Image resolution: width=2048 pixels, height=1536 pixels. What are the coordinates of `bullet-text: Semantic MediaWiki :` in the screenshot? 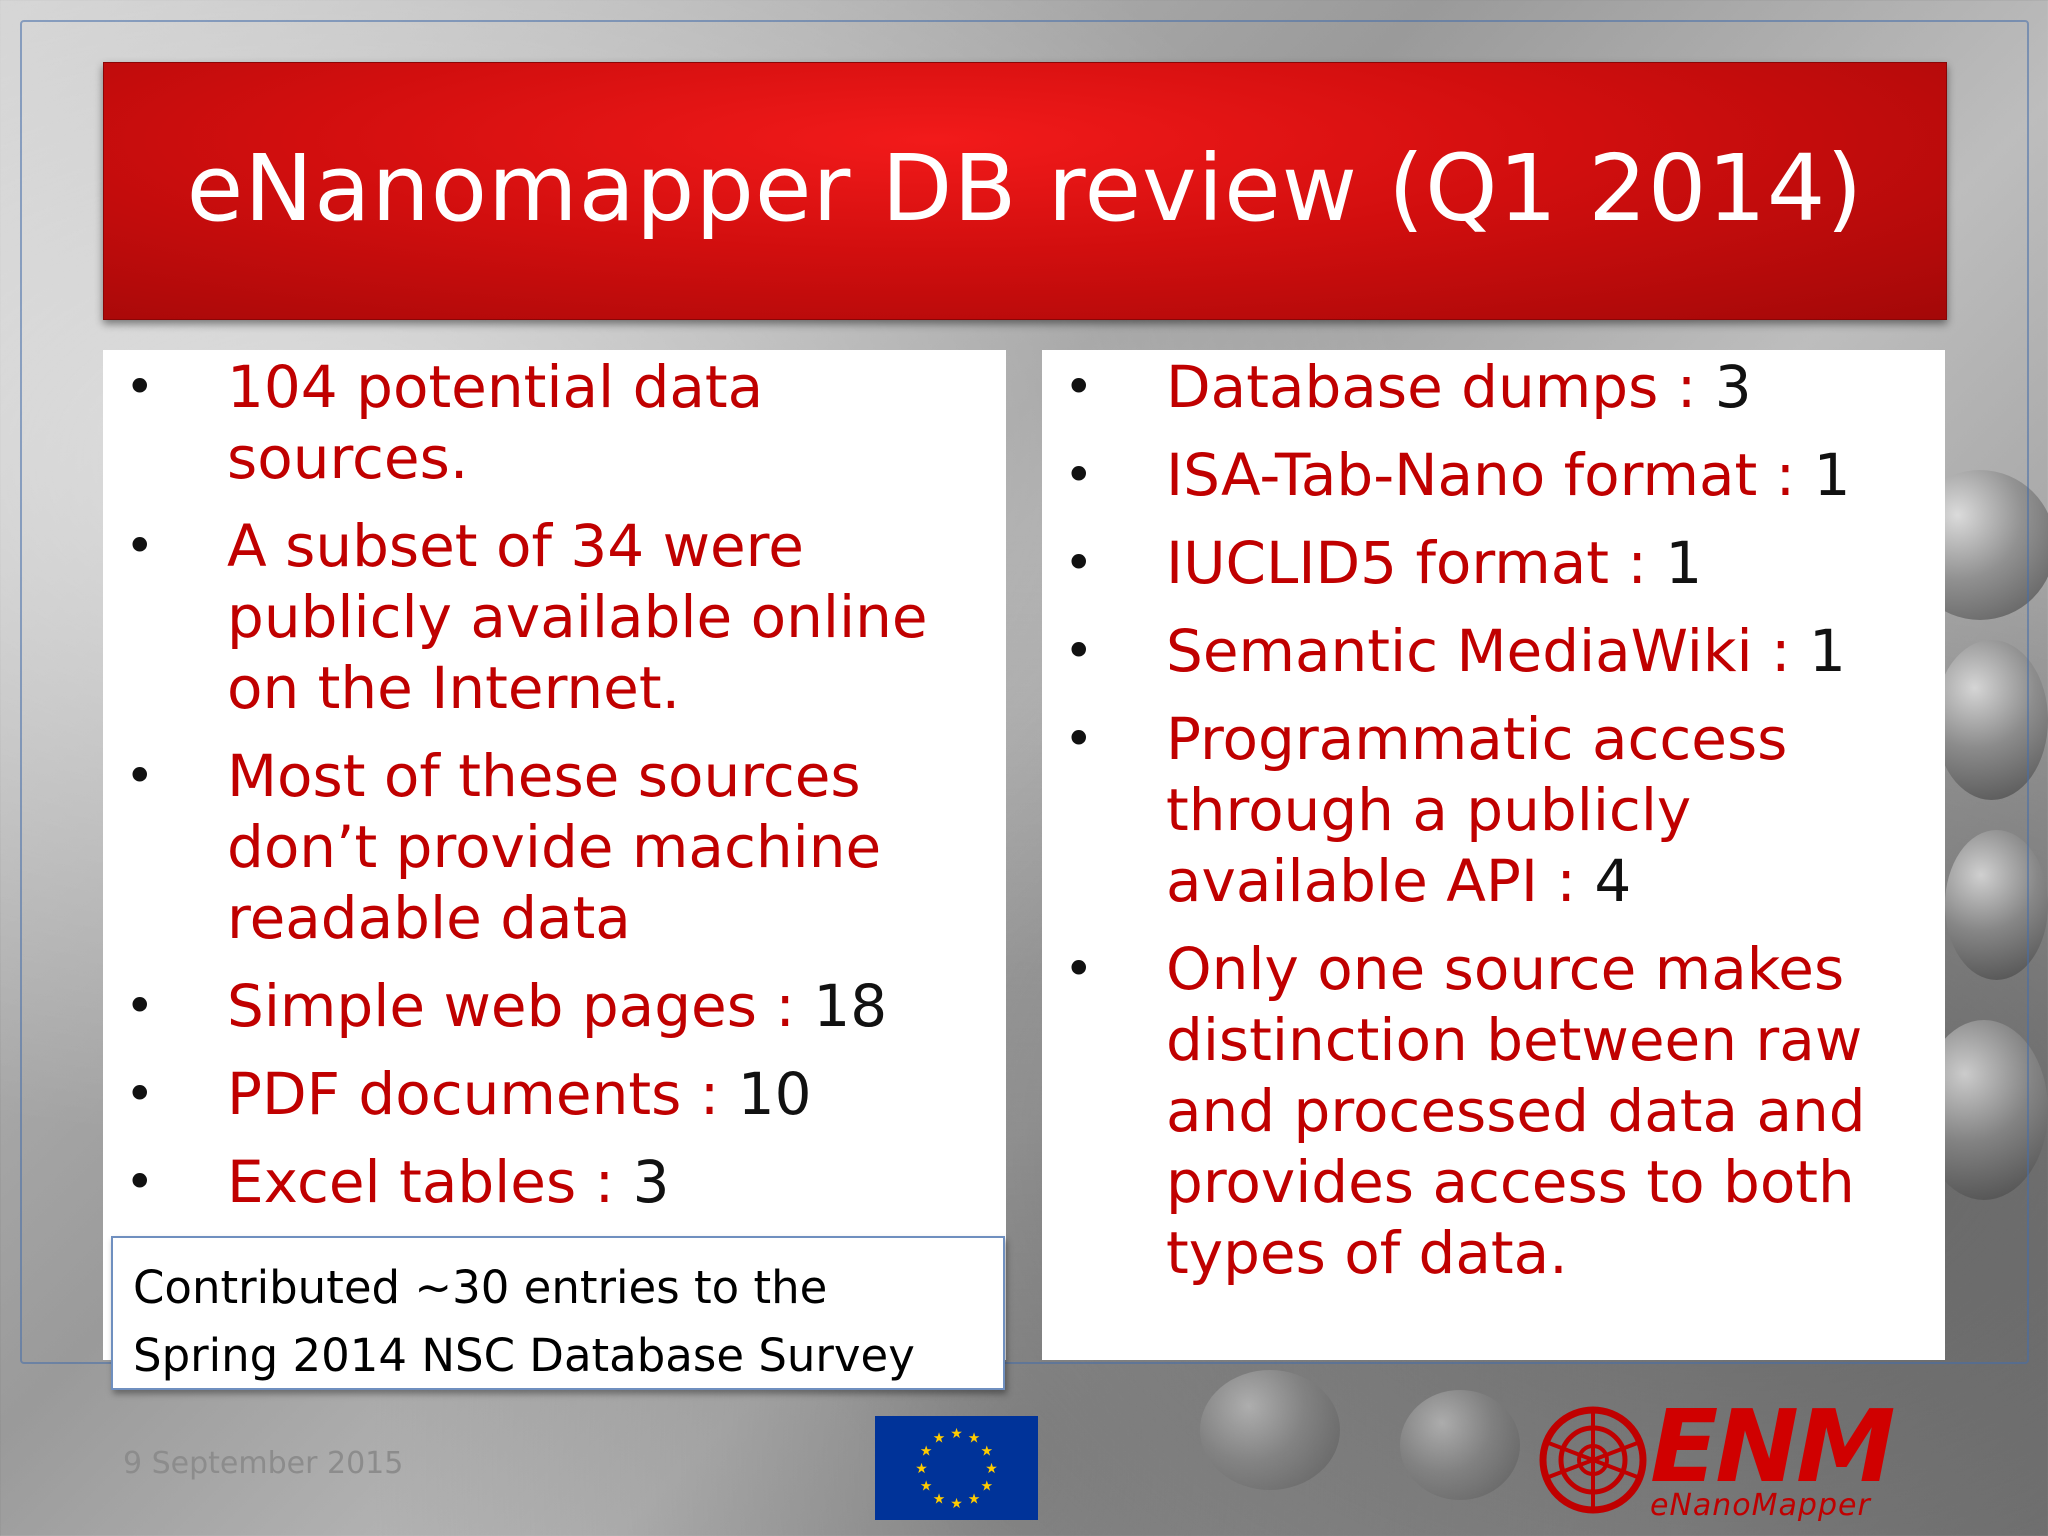 It's located at (1487, 651).